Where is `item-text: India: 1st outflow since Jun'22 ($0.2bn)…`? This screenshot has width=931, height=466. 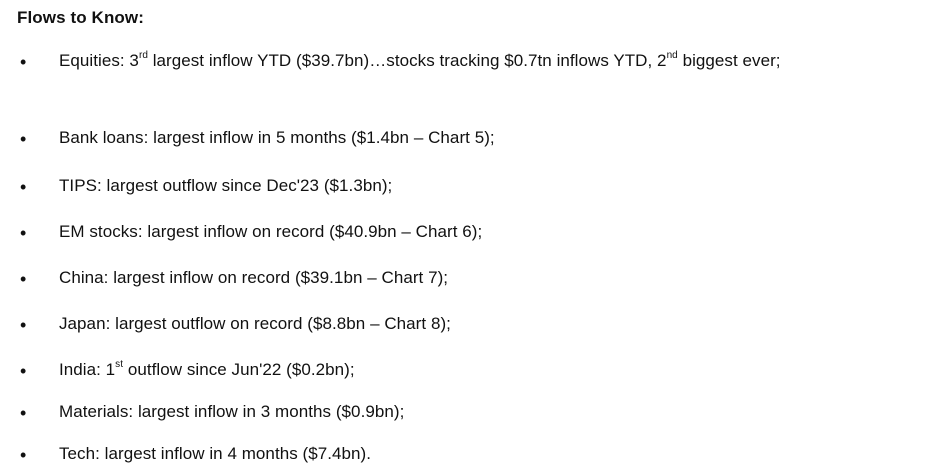 item-text: India: 1st outflow since Jun'22 ($0.2bn)… is located at coordinates (207, 369).